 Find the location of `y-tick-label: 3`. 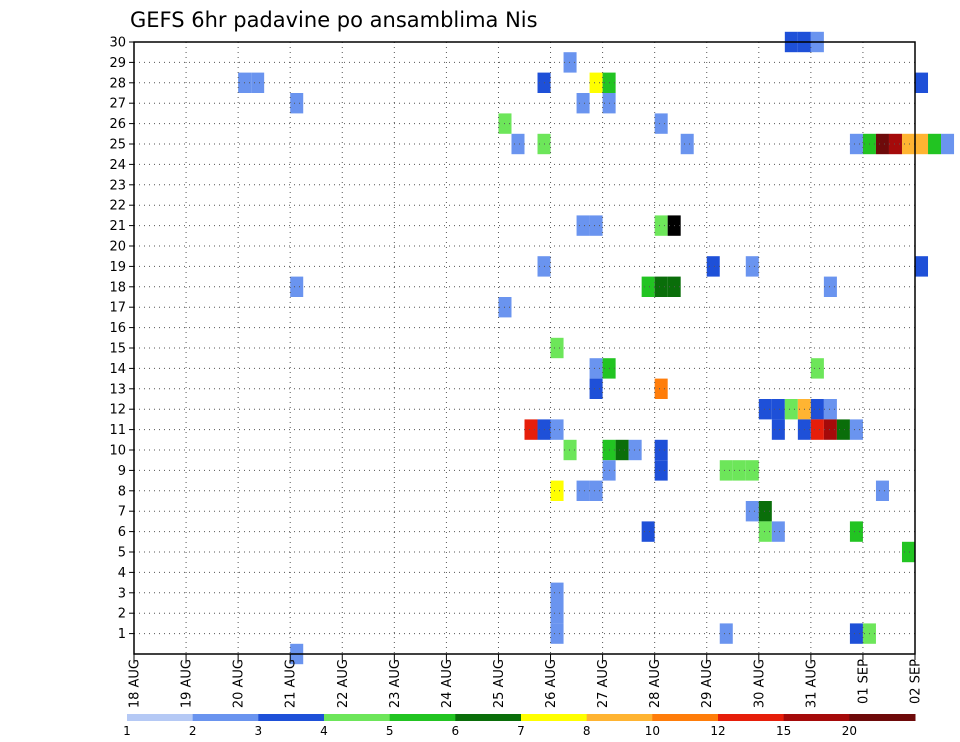

y-tick-label: 3 is located at coordinates (122, 593).